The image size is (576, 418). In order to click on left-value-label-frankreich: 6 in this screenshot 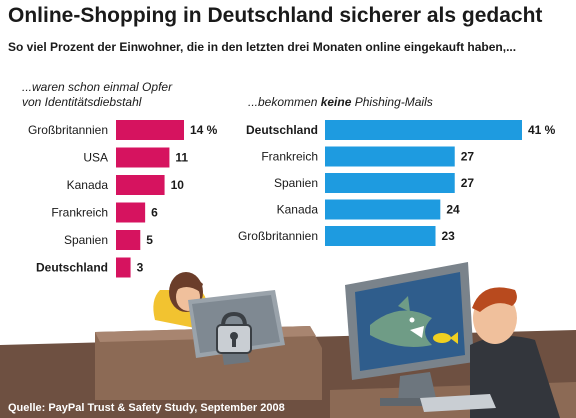, I will do `click(154, 213)`.